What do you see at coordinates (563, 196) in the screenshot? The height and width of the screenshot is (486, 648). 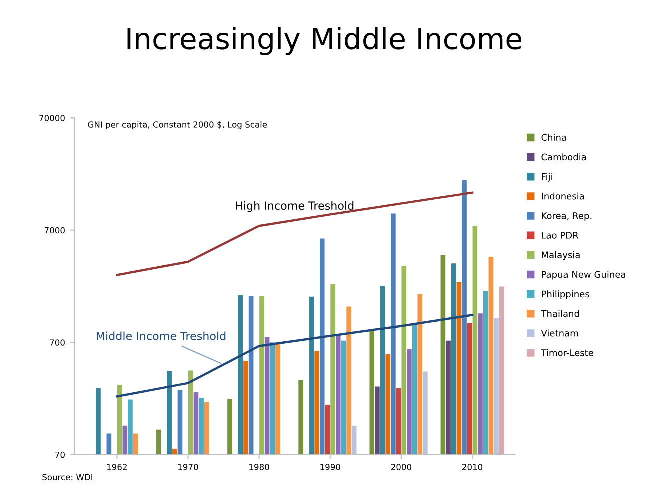 I see `legend-label: Indonesia` at bounding box center [563, 196].